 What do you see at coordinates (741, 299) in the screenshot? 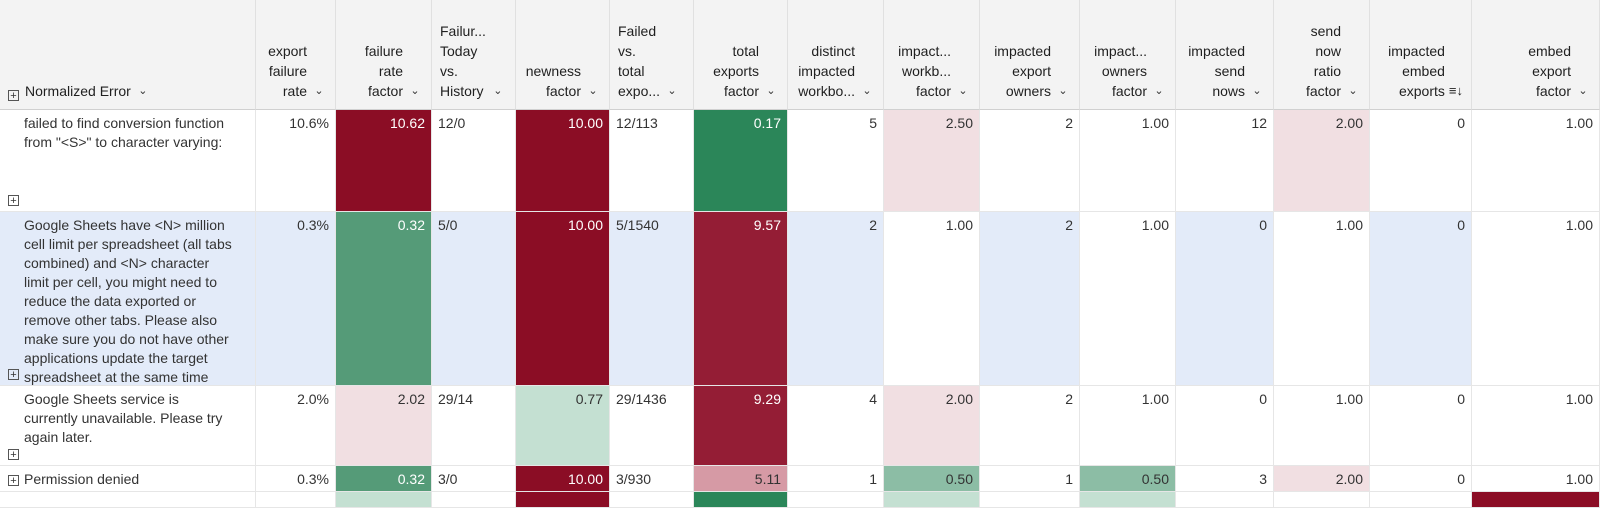
I see `table-cell-total-exports-factor: 9.57` at bounding box center [741, 299].